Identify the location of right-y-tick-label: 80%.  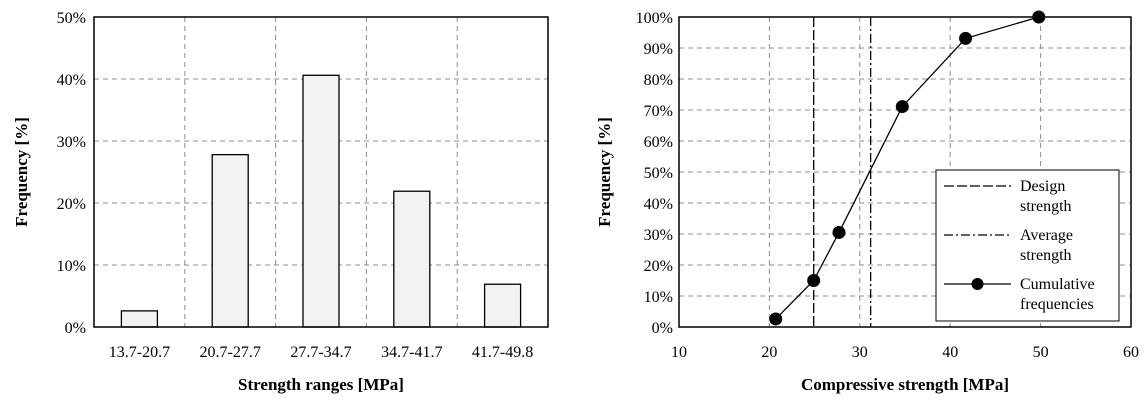
(658, 80).